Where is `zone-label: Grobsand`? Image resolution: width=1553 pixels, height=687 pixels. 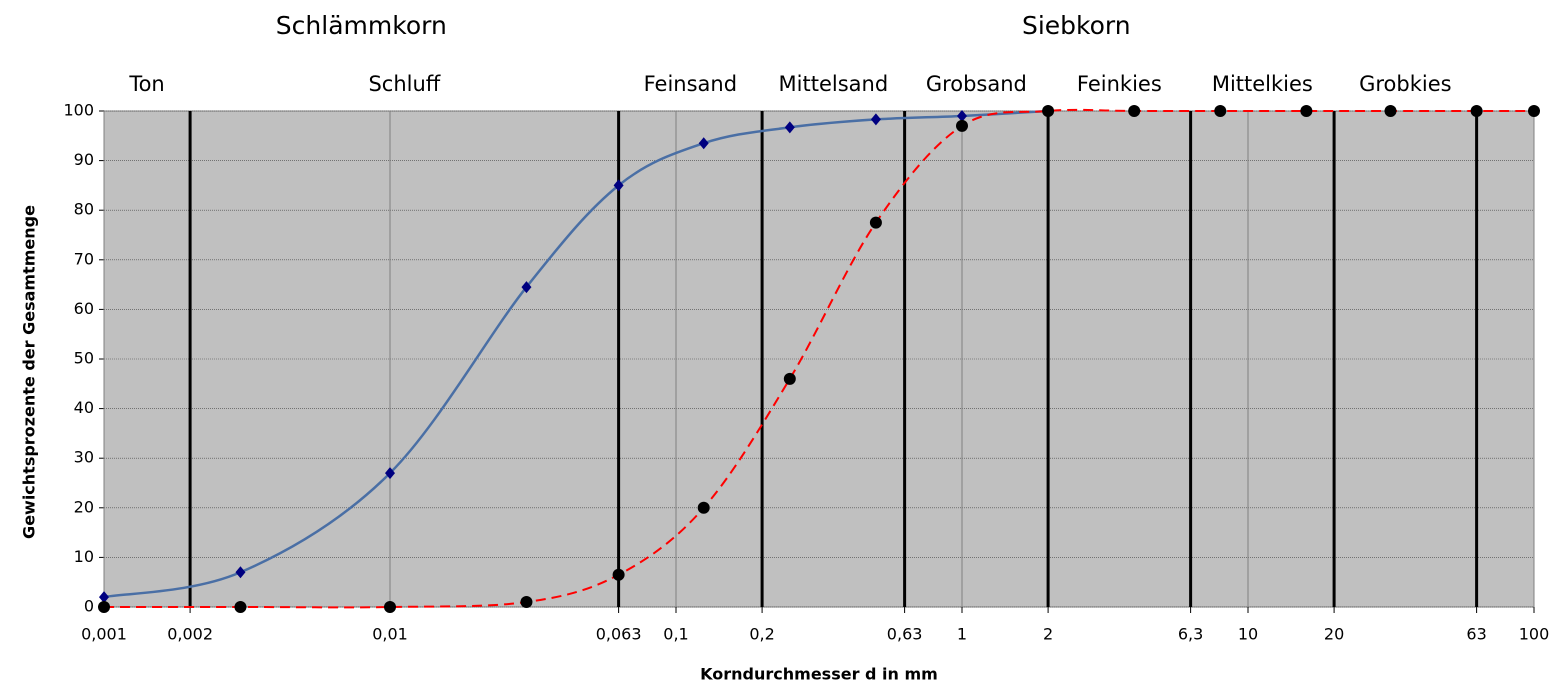 zone-label: Grobsand is located at coordinates (976, 84).